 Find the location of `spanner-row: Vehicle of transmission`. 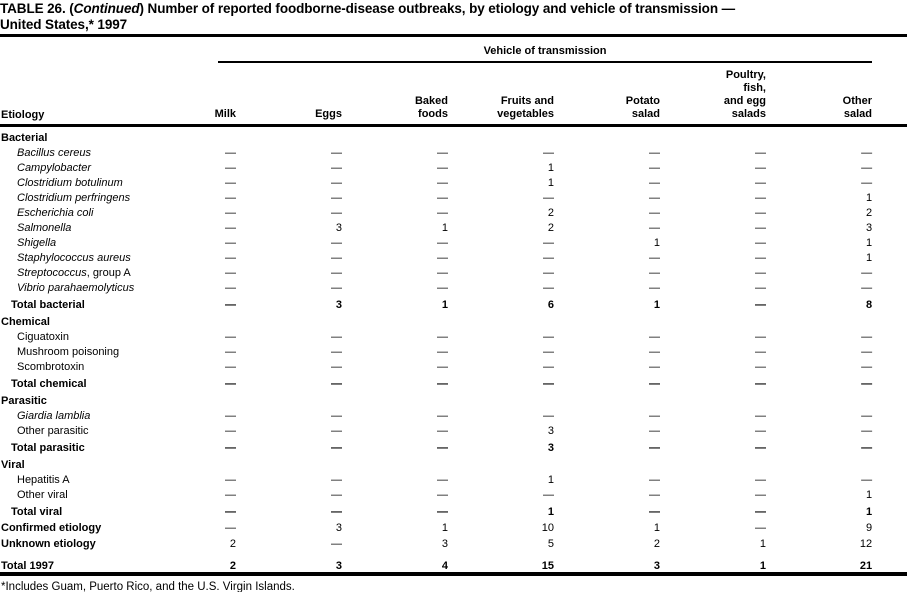

spanner-row: Vehicle of transmission is located at coordinates (436, 50).